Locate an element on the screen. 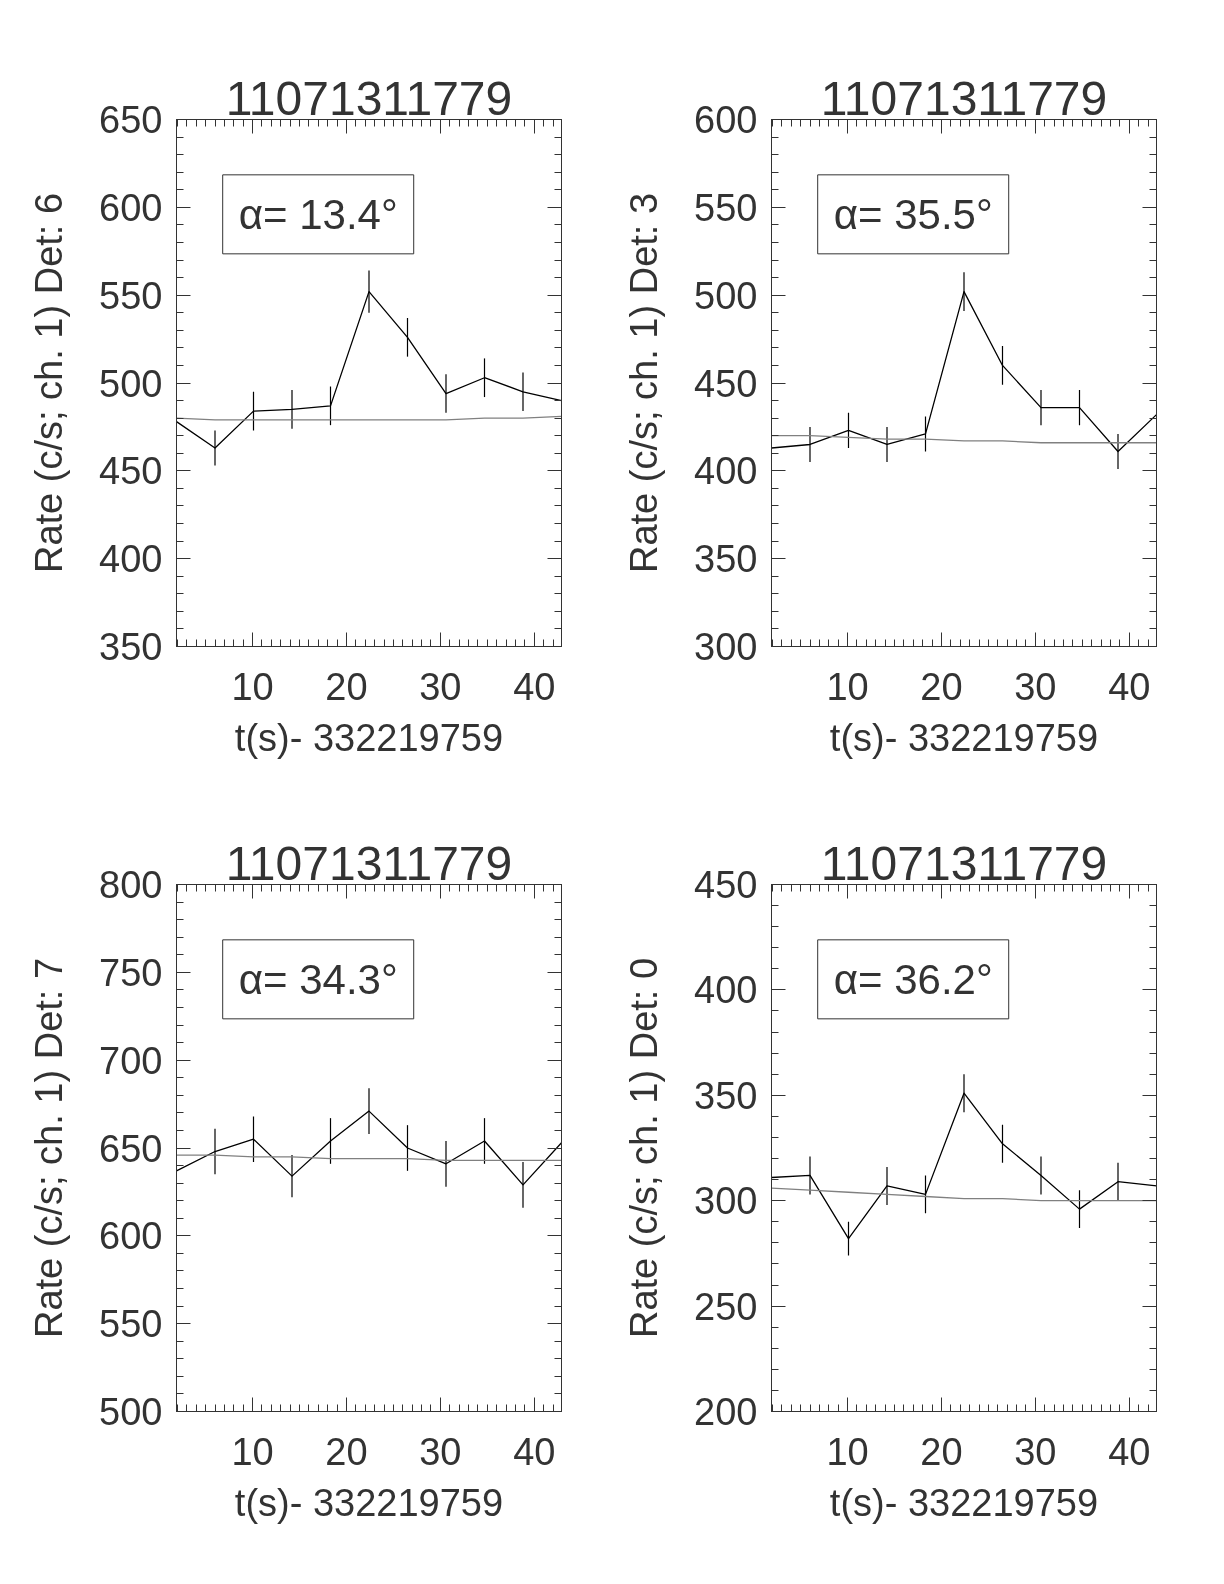 Image resolution: width=1224 pixels, height=1584 pixels. annotation: α= 13.4° is located at coordinates (318, 214).